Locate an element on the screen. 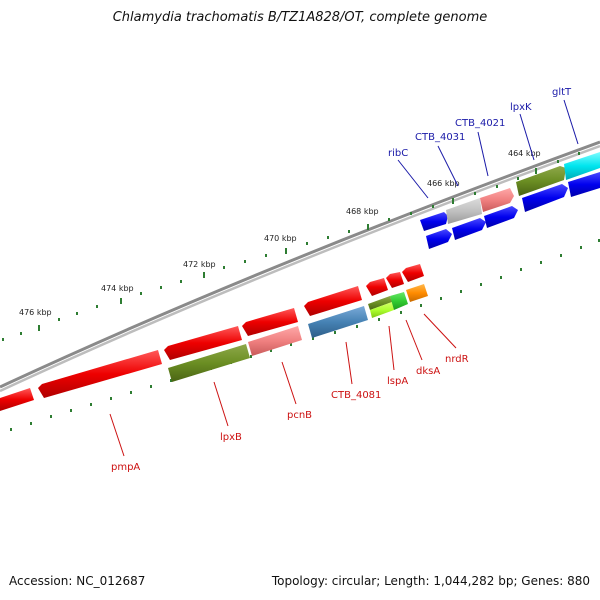 The image size is (600, 600). forward-leaders is located at coordinates (488, 149).